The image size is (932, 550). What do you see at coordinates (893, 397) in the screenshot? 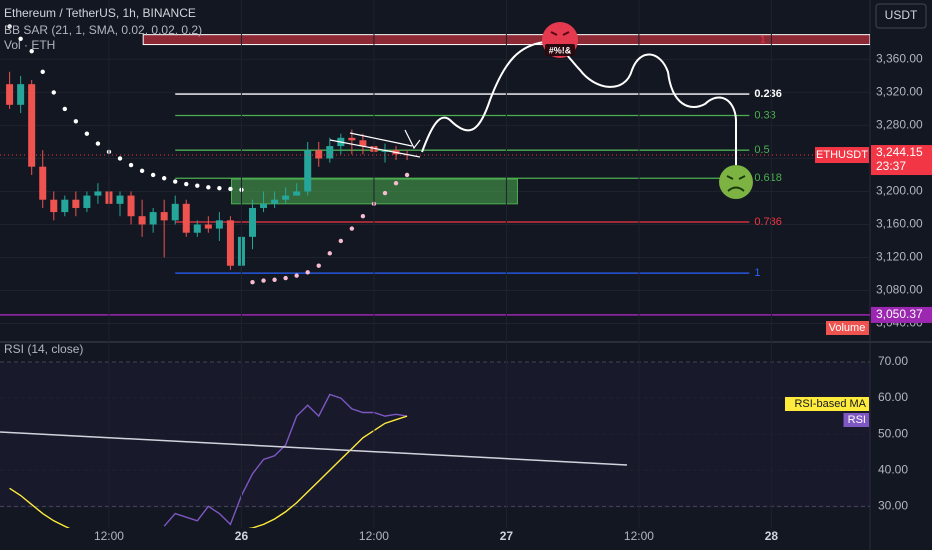
I see `y-tick-label: 60.00` at bounding box center [893, 397].